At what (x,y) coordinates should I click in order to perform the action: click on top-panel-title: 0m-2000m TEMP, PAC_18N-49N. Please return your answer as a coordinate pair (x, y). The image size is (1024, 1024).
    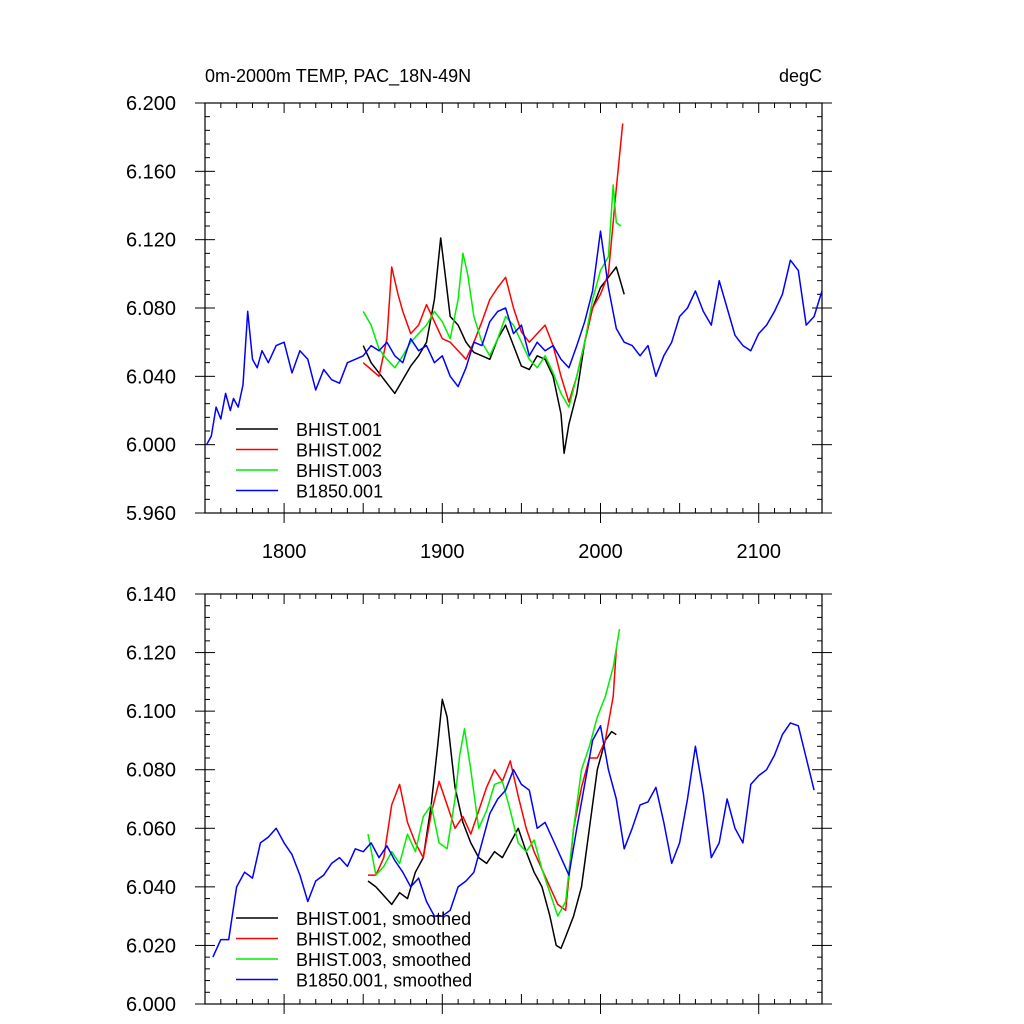
    Looking at the image, I should click on (338, 76).